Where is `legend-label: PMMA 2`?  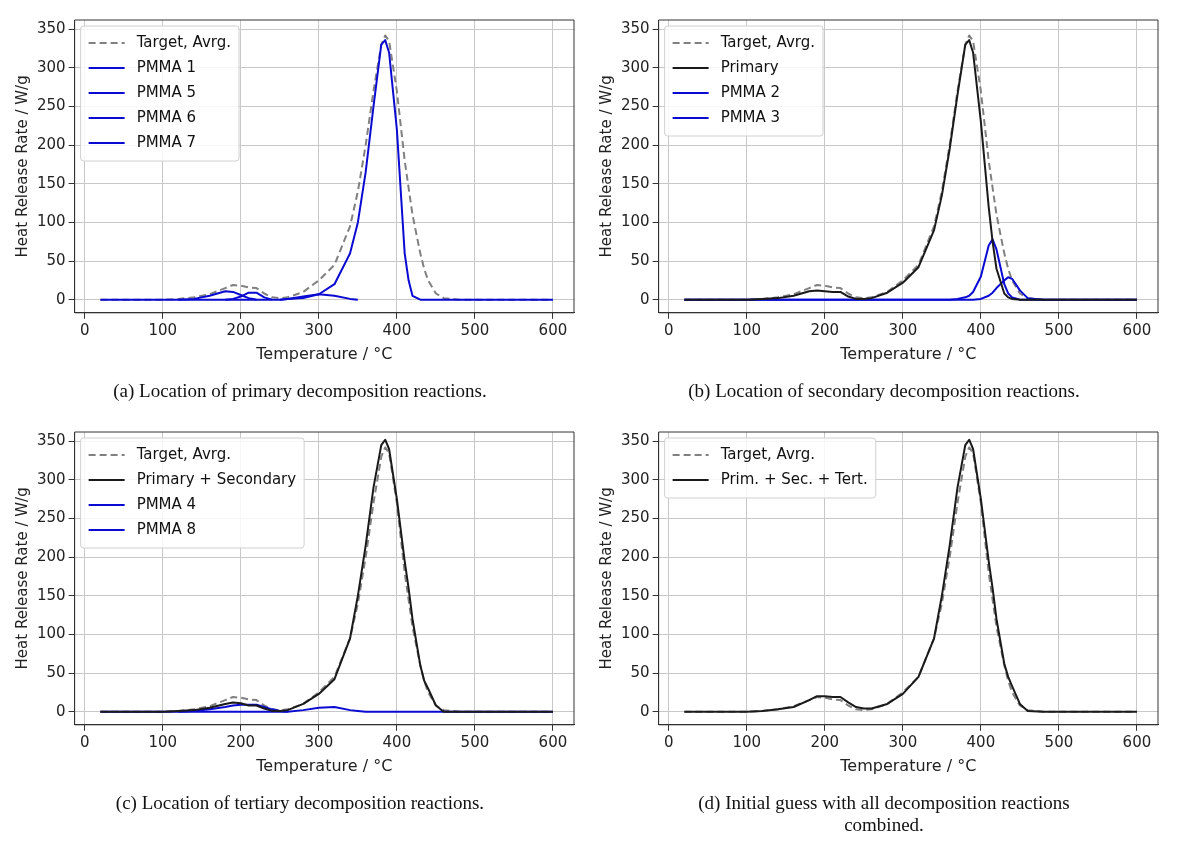
legend-label: PMMA 2 is located at coordinates (750, 91).